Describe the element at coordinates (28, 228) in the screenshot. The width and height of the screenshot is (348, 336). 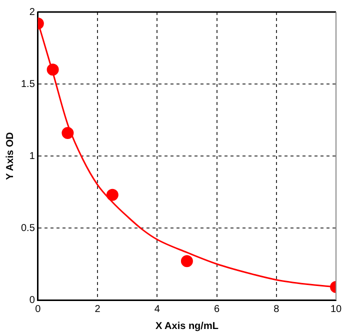
I see `y-tick-label: 0.5` at that location.